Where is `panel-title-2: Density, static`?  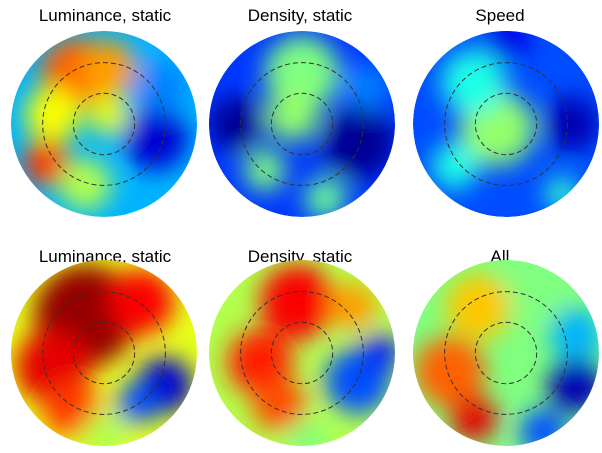 panel-title-2: Density, static is located at coordinates (300, 15).